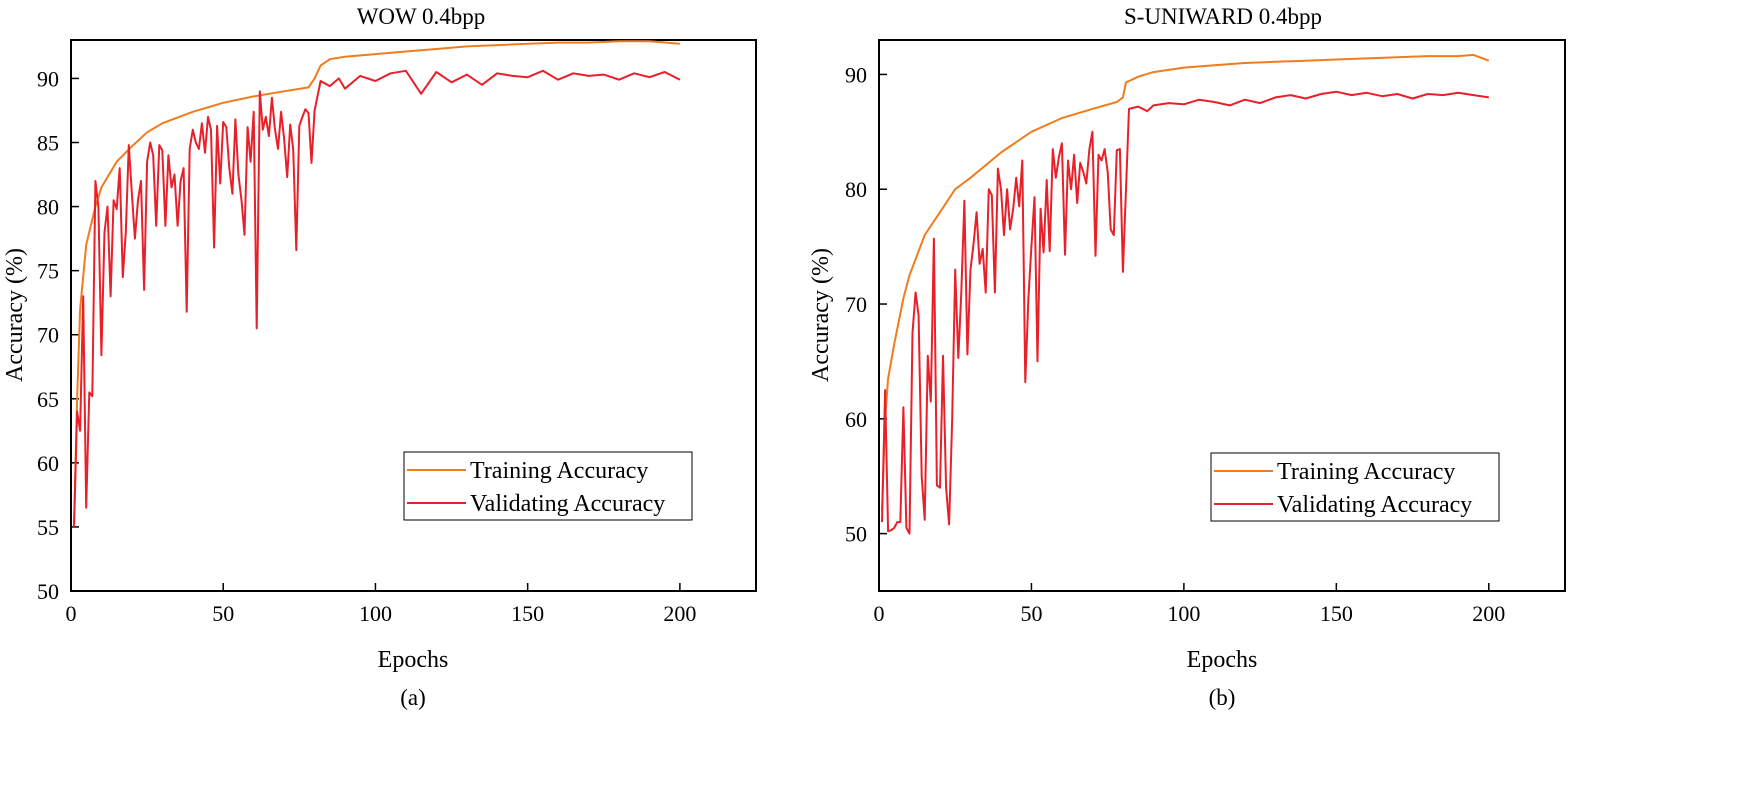 This screenshot has height=797, width=1755. Describe the element at coordinates (421, 16) in the screenshot. I see `chart-title: WOW 0.4bpp` at that location.